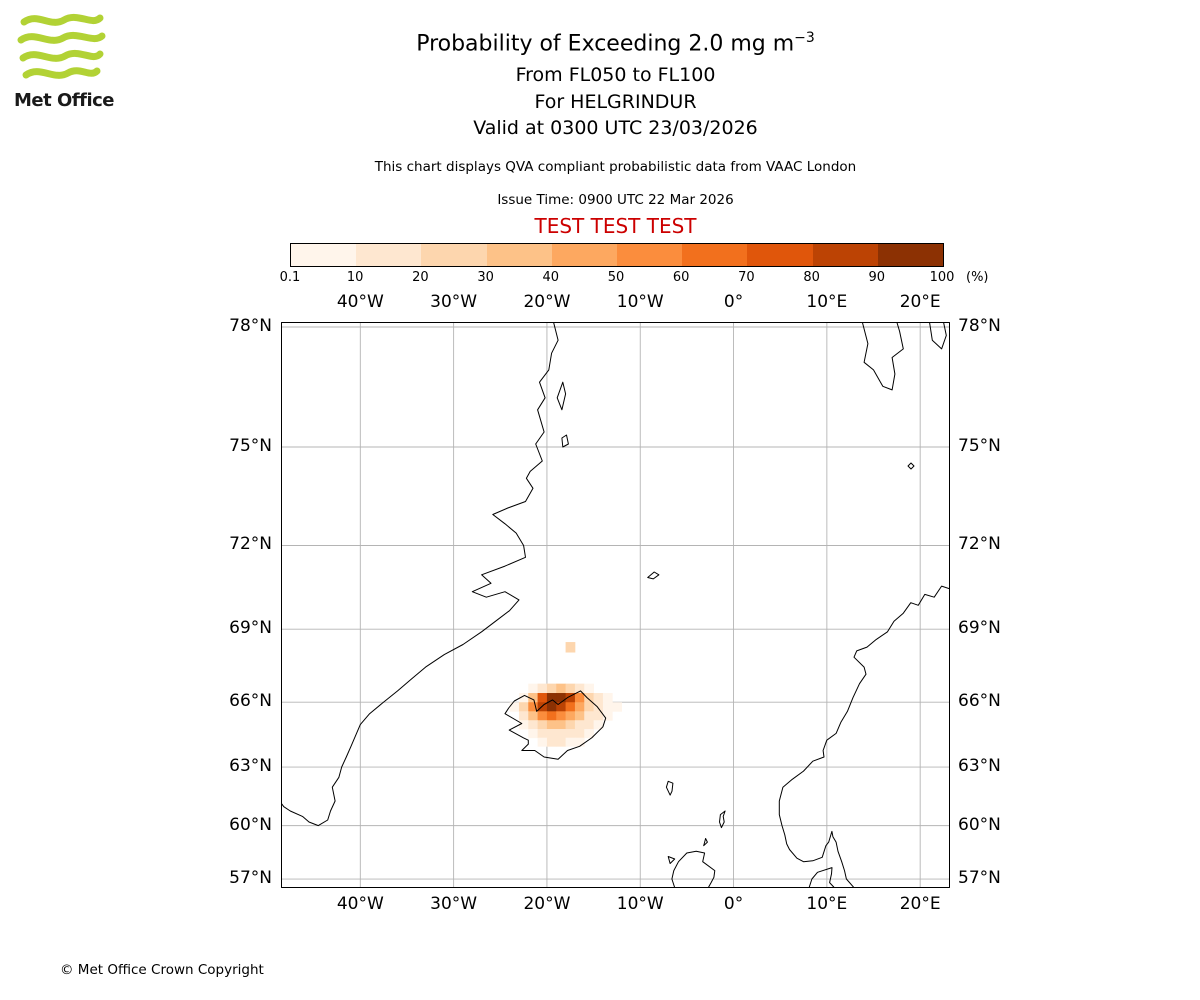 This screenshot has width=1200, height=1000. Describe the element at coordinates (454, 904) in the screenshot. I see `lon-label-bottom: 30°W` at that location.